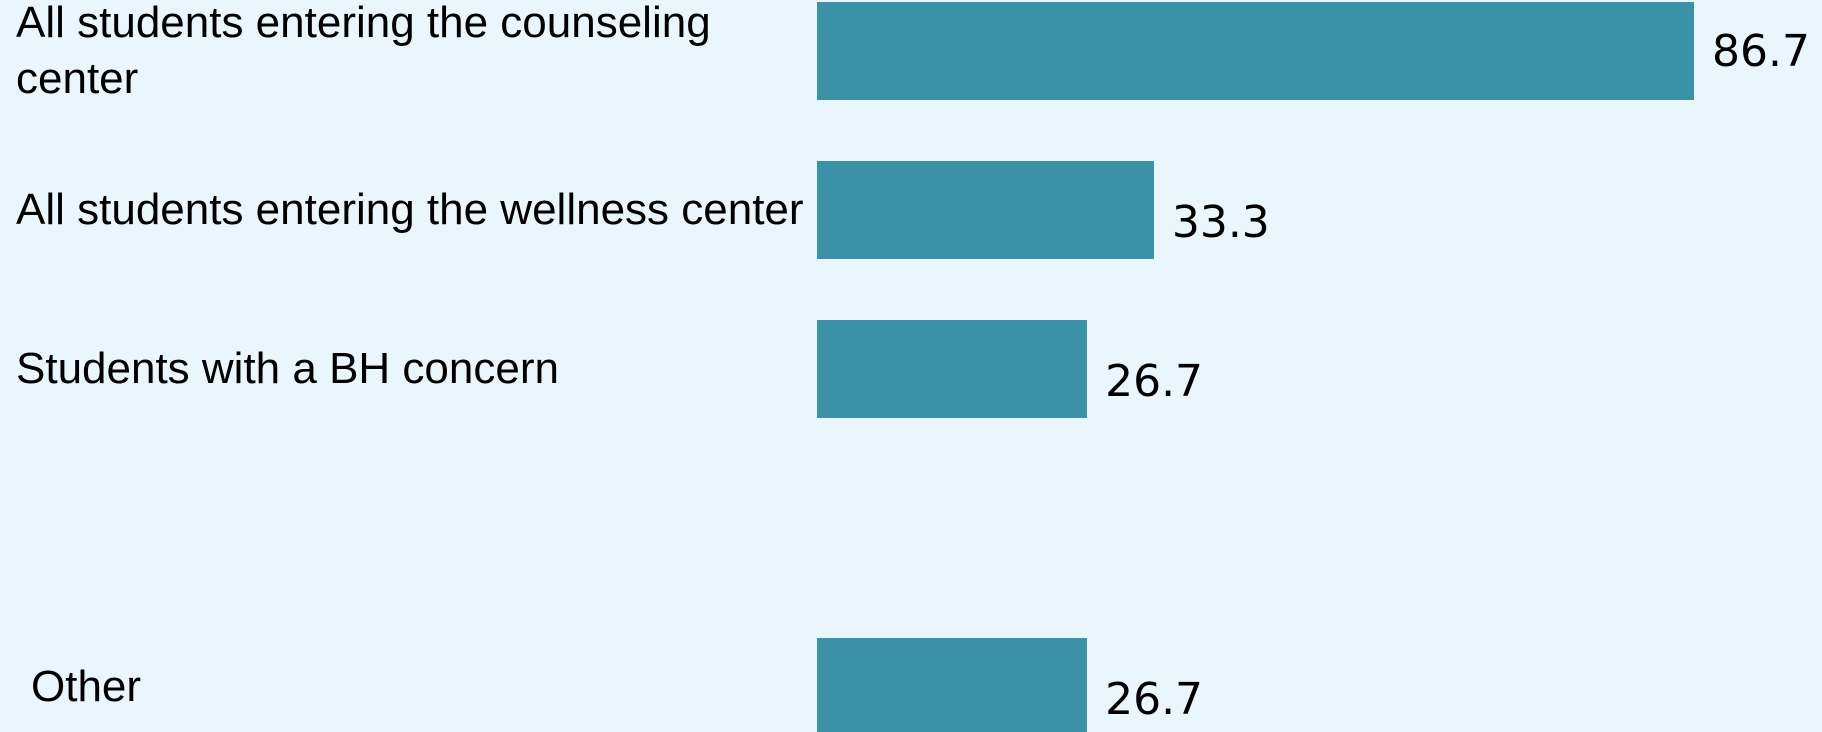  Describe the element at coordinates (1220, 222) in the screenshot. I see `value-label: 33.3` at that location.